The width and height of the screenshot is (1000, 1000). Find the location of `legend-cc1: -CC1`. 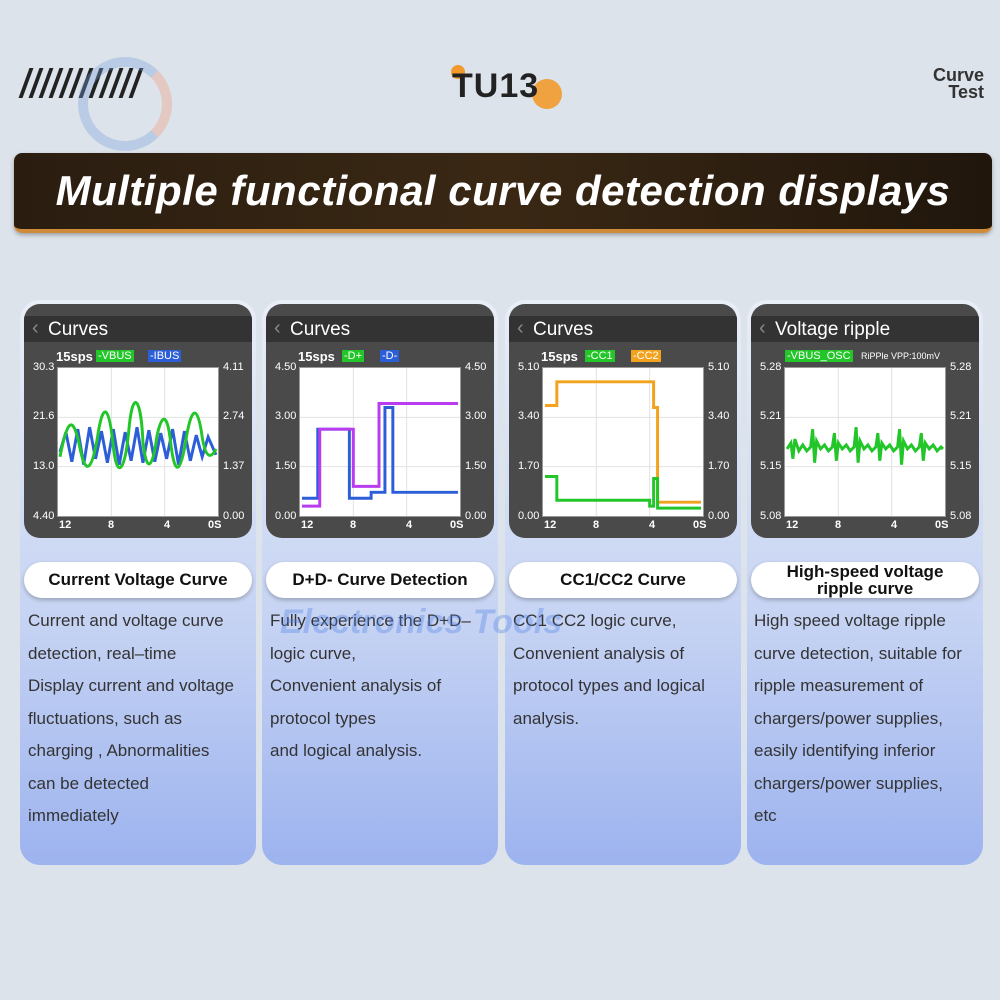

legend-cc1: -CC1 is located at coordinates (600, 356).